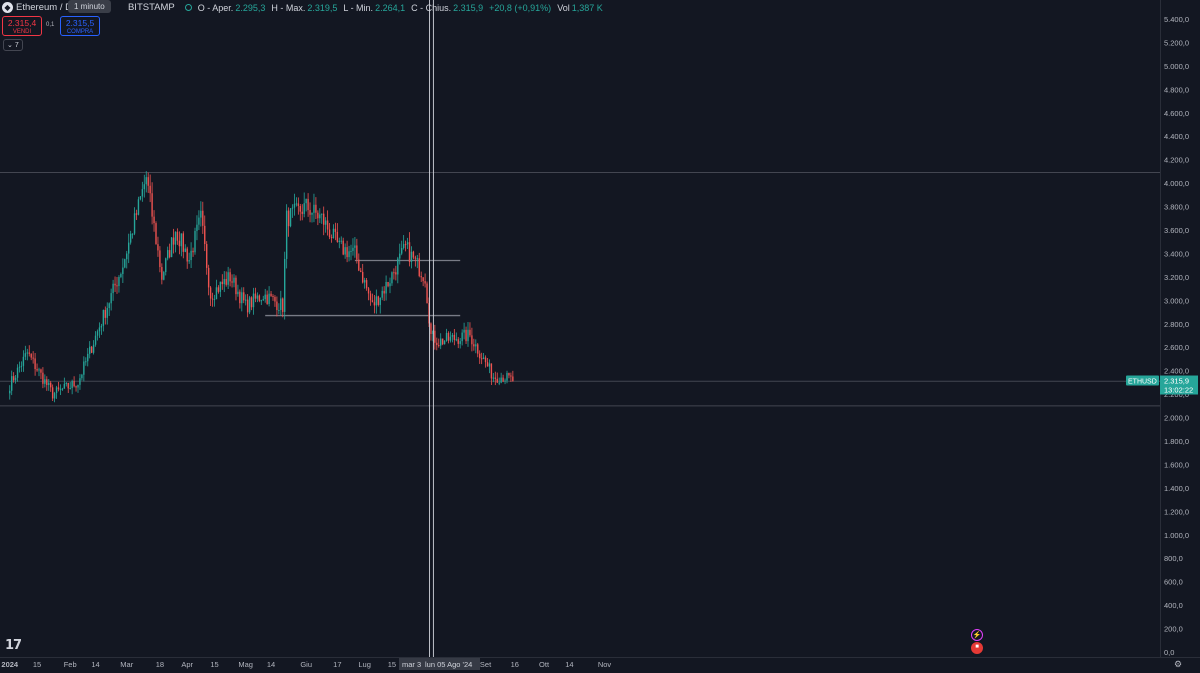 This screenshot has width=1200, height=673. I want to click on price-tag-symbol: ETHUSD, so click(1142, 382).